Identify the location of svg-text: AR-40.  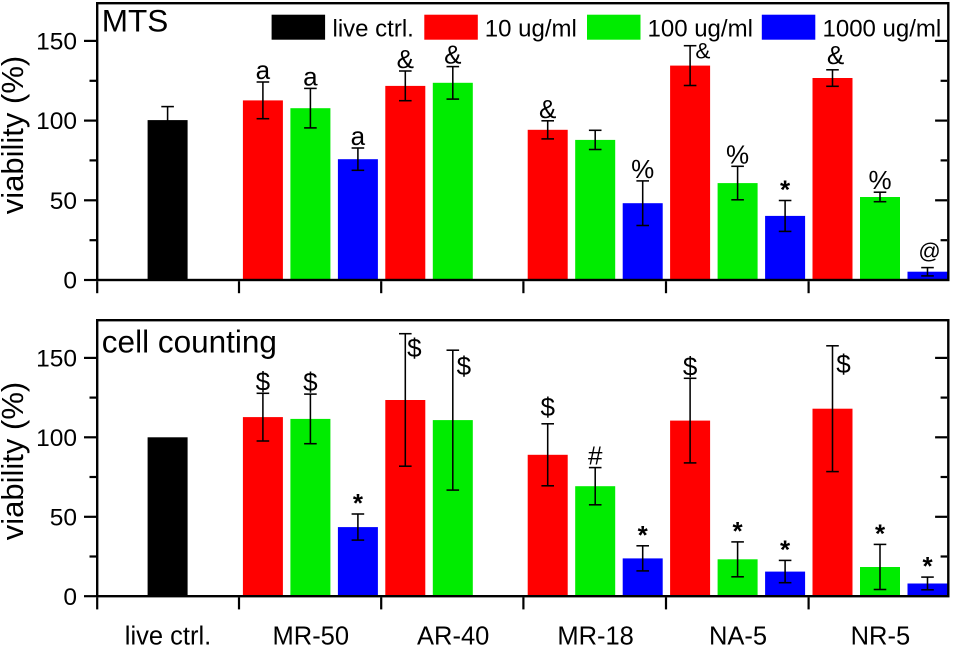
(453, 634).